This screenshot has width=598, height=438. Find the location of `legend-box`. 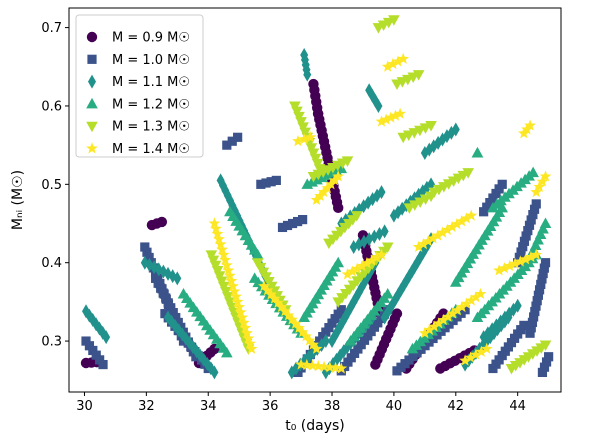

legend-box is located at coordinates (139, 86).